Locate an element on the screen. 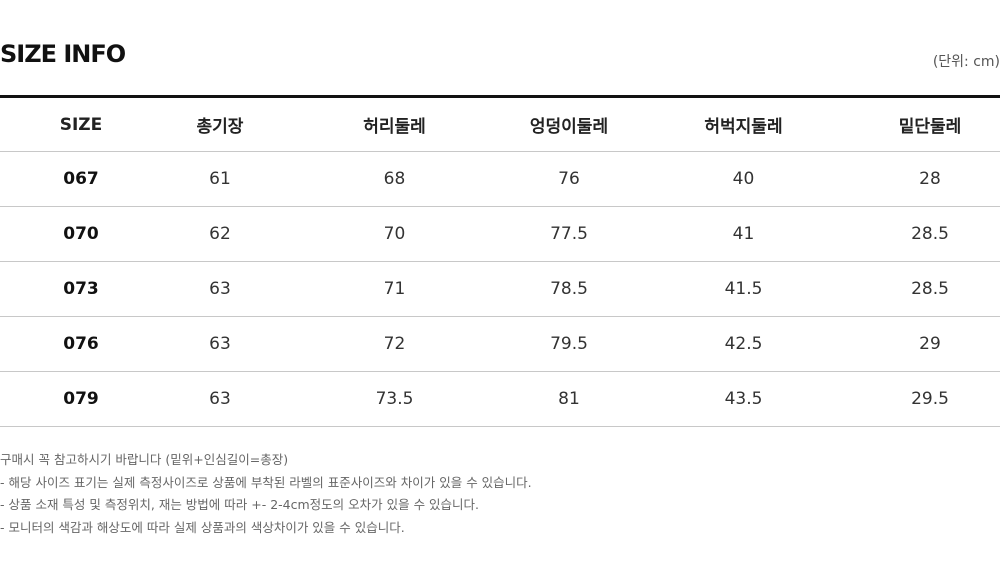 The height and width of the screenshot is (578, 1000). header-hip: 엉덩이둘레 is located at coordinates (569, 124).